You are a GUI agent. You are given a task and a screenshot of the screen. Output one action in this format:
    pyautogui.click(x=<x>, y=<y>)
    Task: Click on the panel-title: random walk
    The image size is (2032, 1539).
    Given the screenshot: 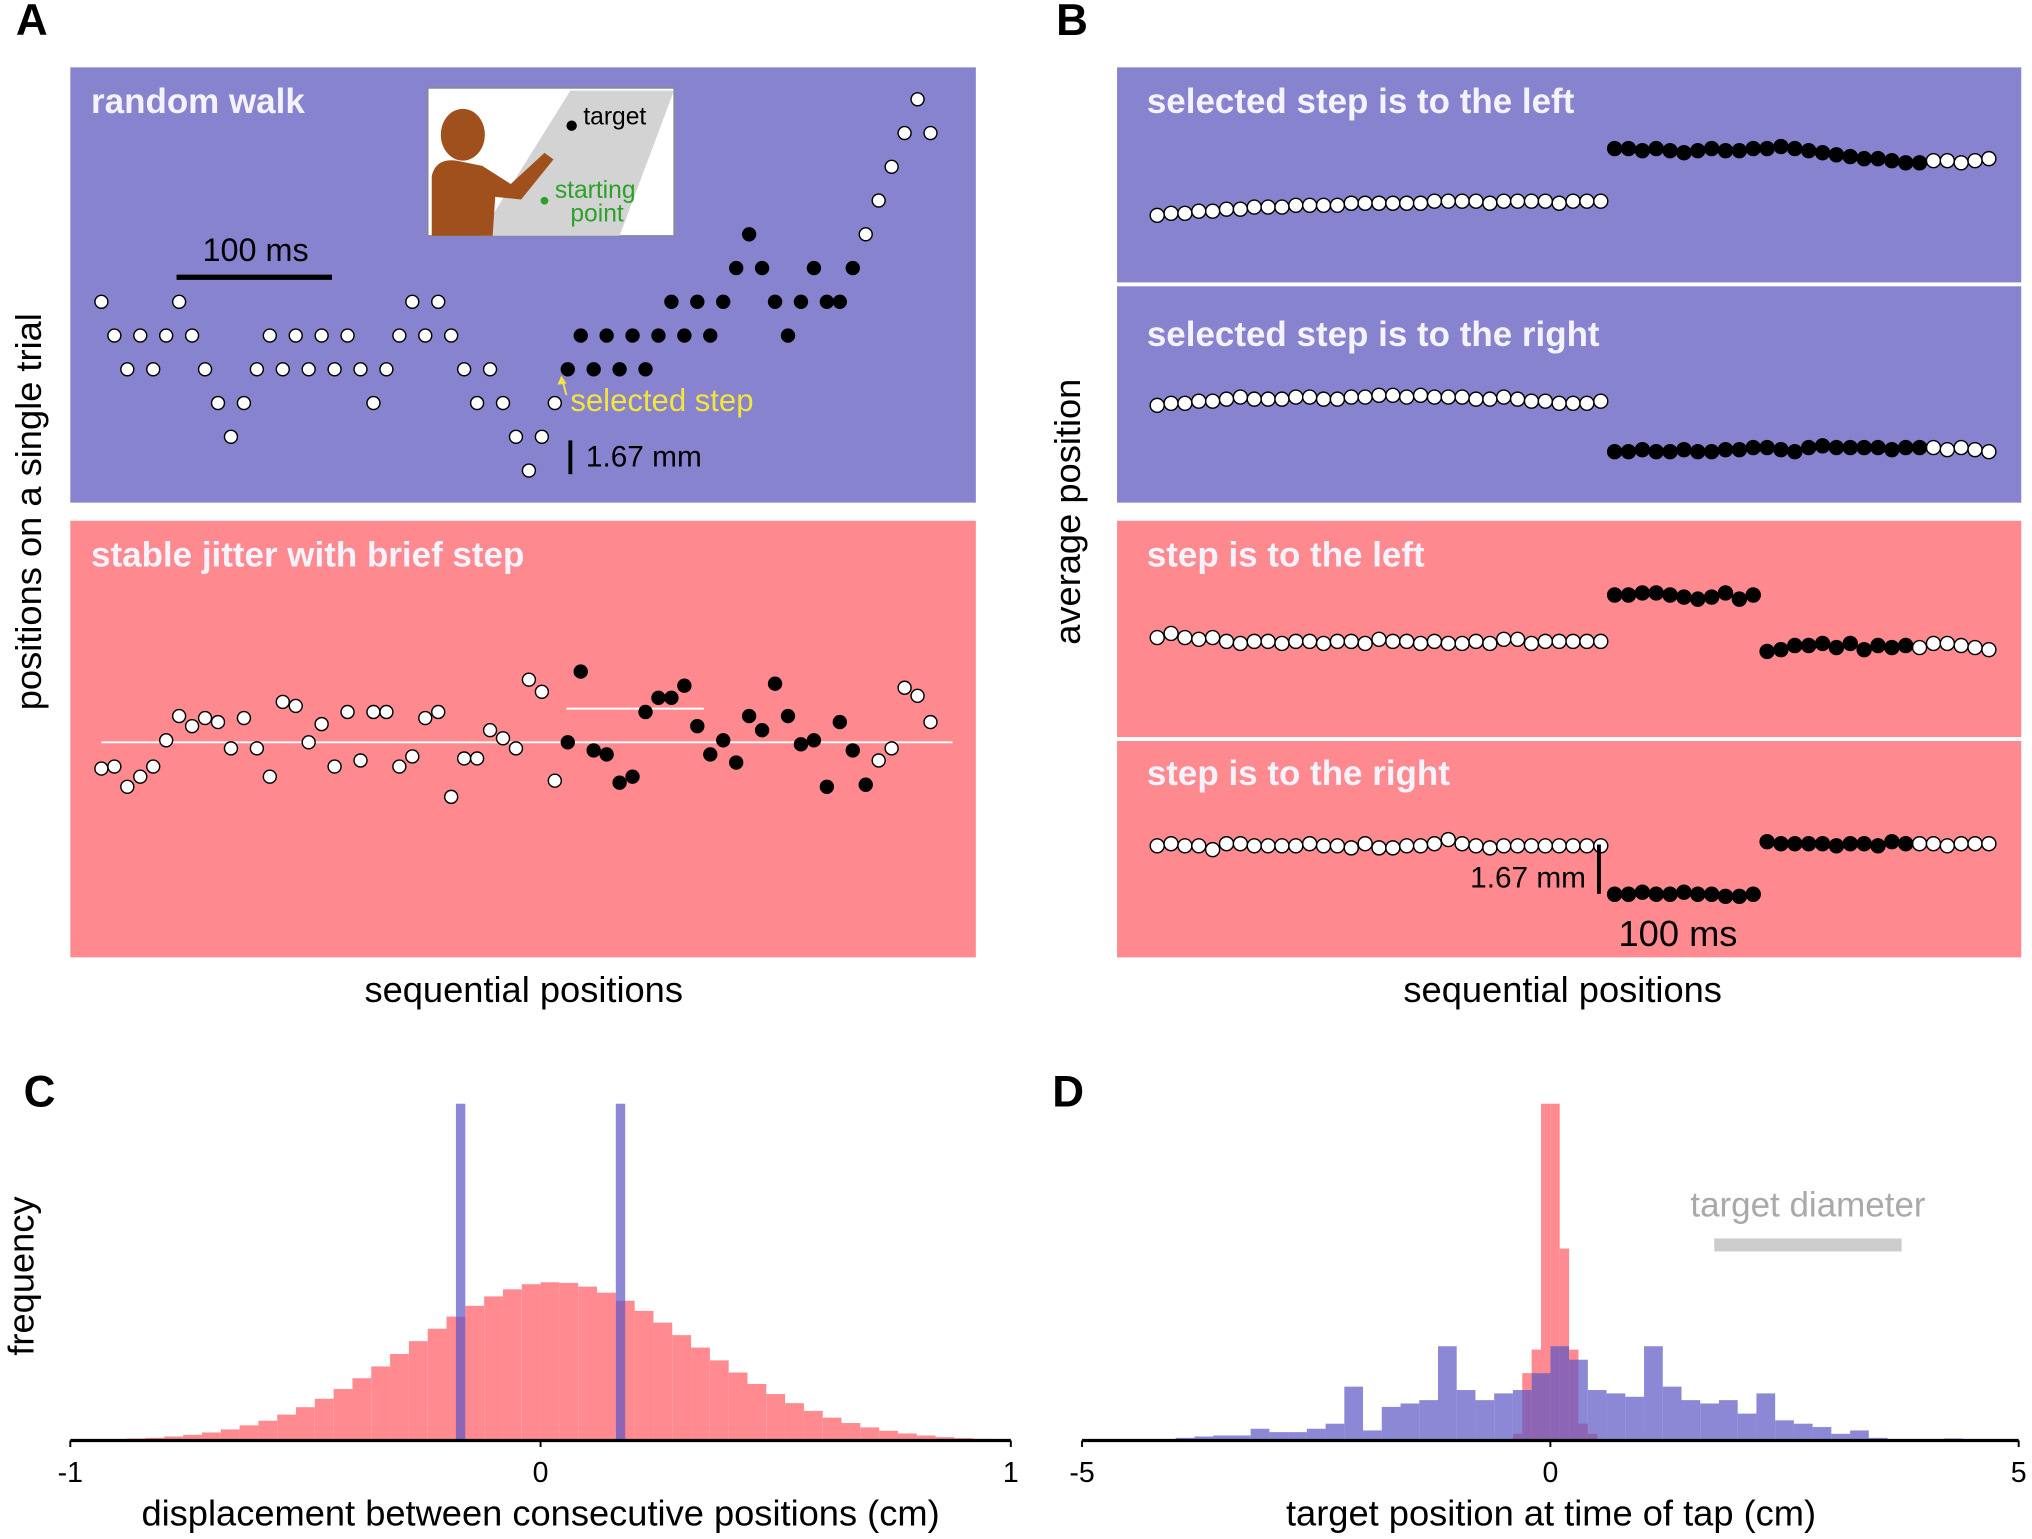 What is the action you would take?
    pyautogui.click(x=198, y=101)
    